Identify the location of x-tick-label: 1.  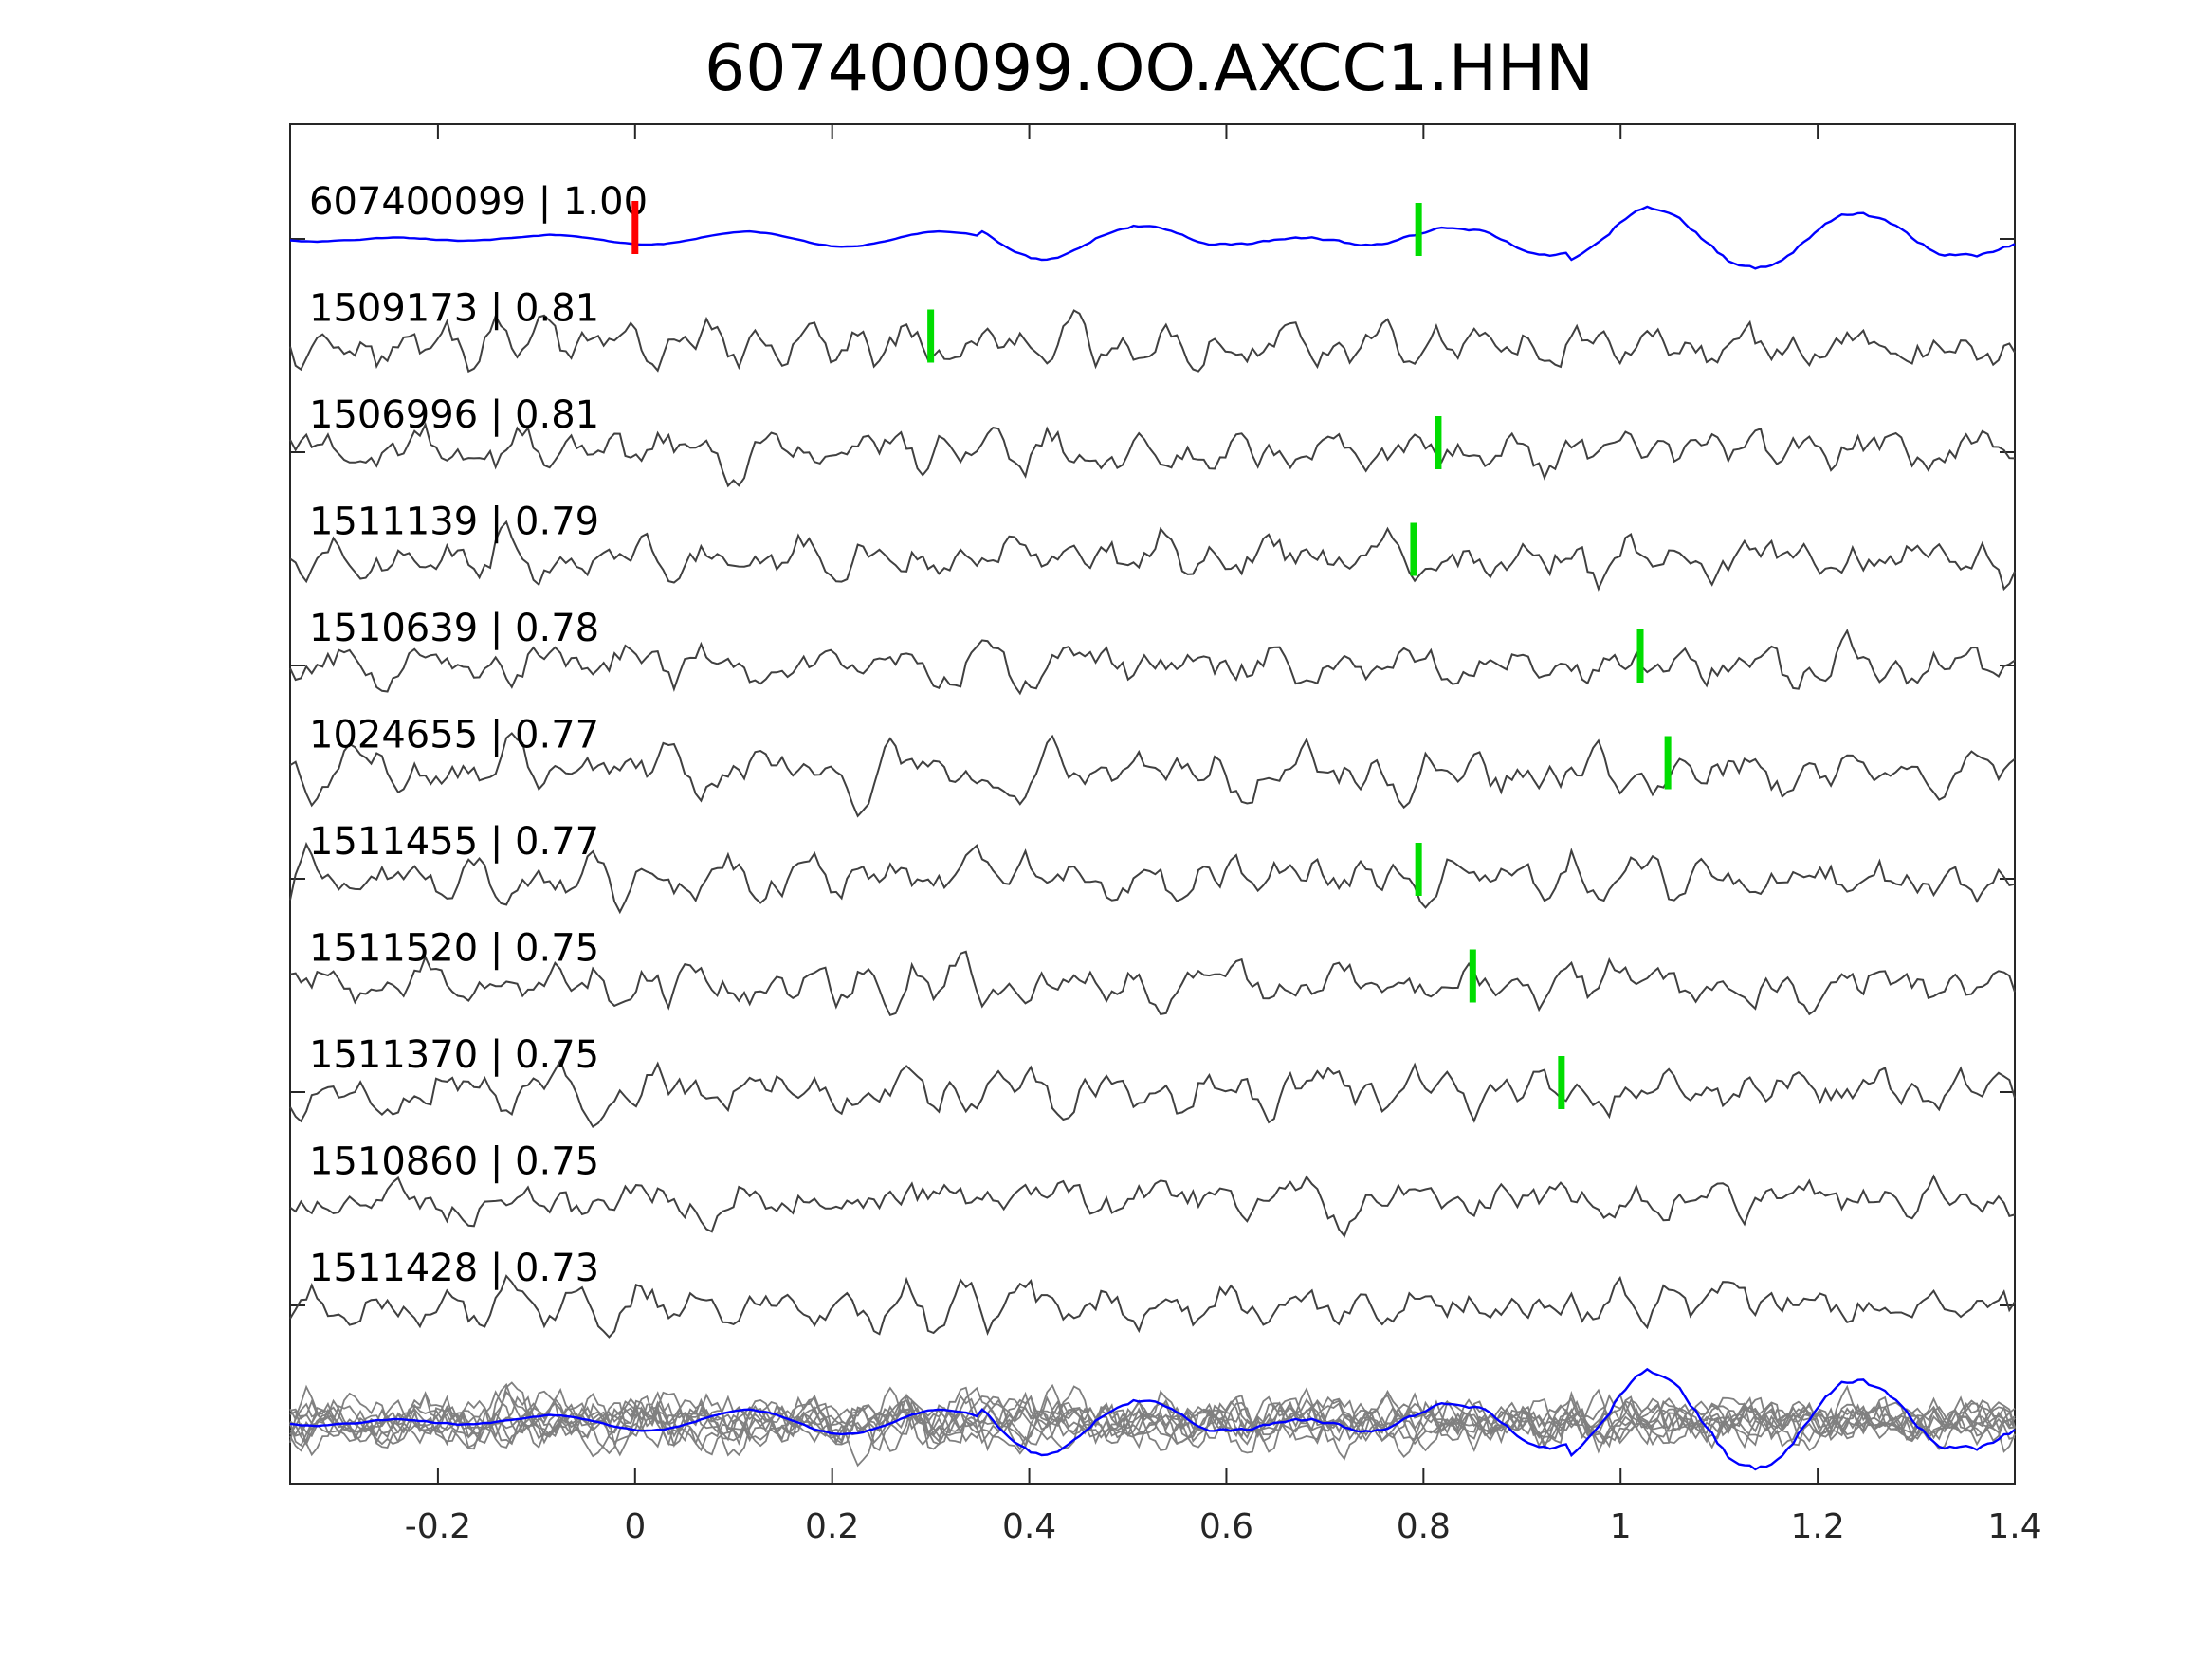
(1621, 1526).